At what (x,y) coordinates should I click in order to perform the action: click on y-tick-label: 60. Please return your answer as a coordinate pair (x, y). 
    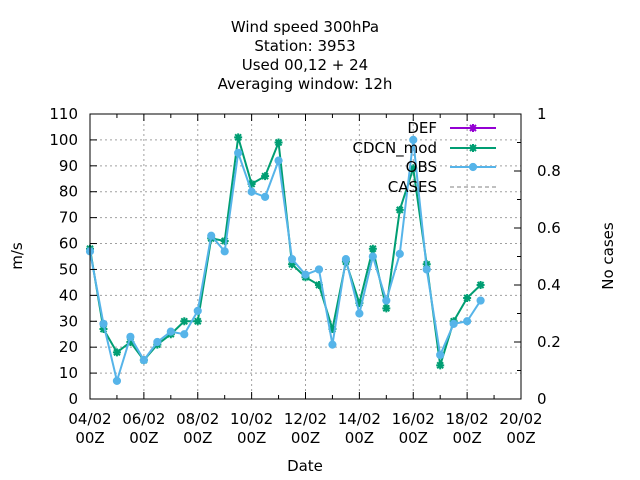
    Looking at the image, I should click on (68, 244).